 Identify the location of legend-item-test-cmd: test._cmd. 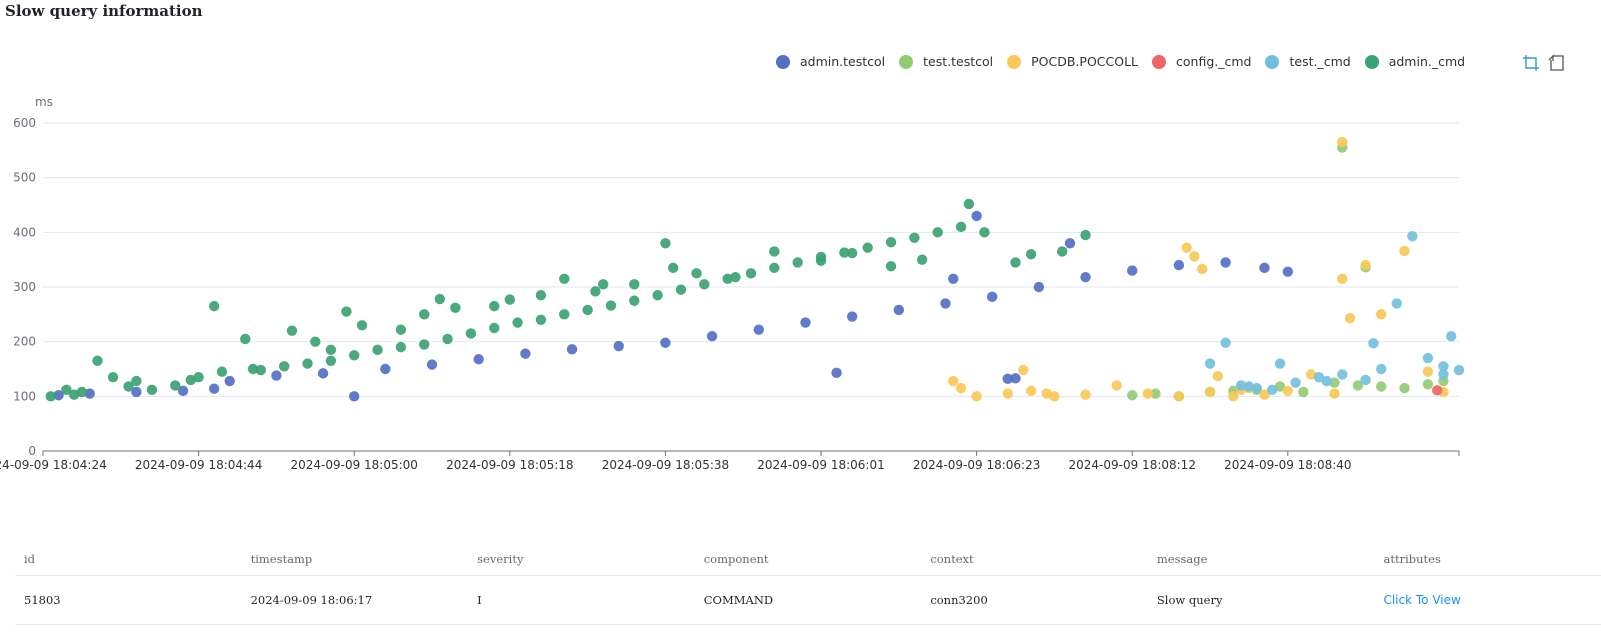
(1308, 61).